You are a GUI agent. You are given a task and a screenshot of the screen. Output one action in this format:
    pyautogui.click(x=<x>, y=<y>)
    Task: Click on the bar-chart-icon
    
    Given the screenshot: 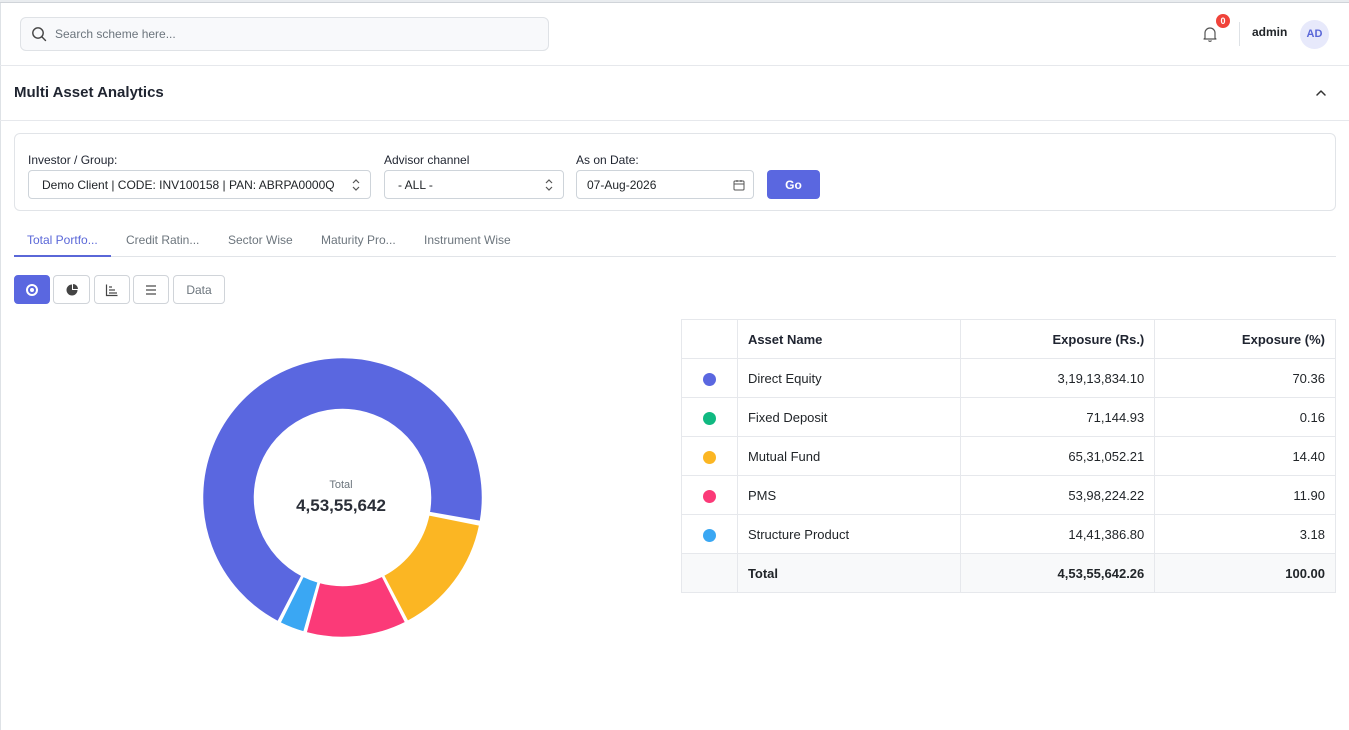 What is the action you would take?
    pyautogui.click(x=111, y=290)
    